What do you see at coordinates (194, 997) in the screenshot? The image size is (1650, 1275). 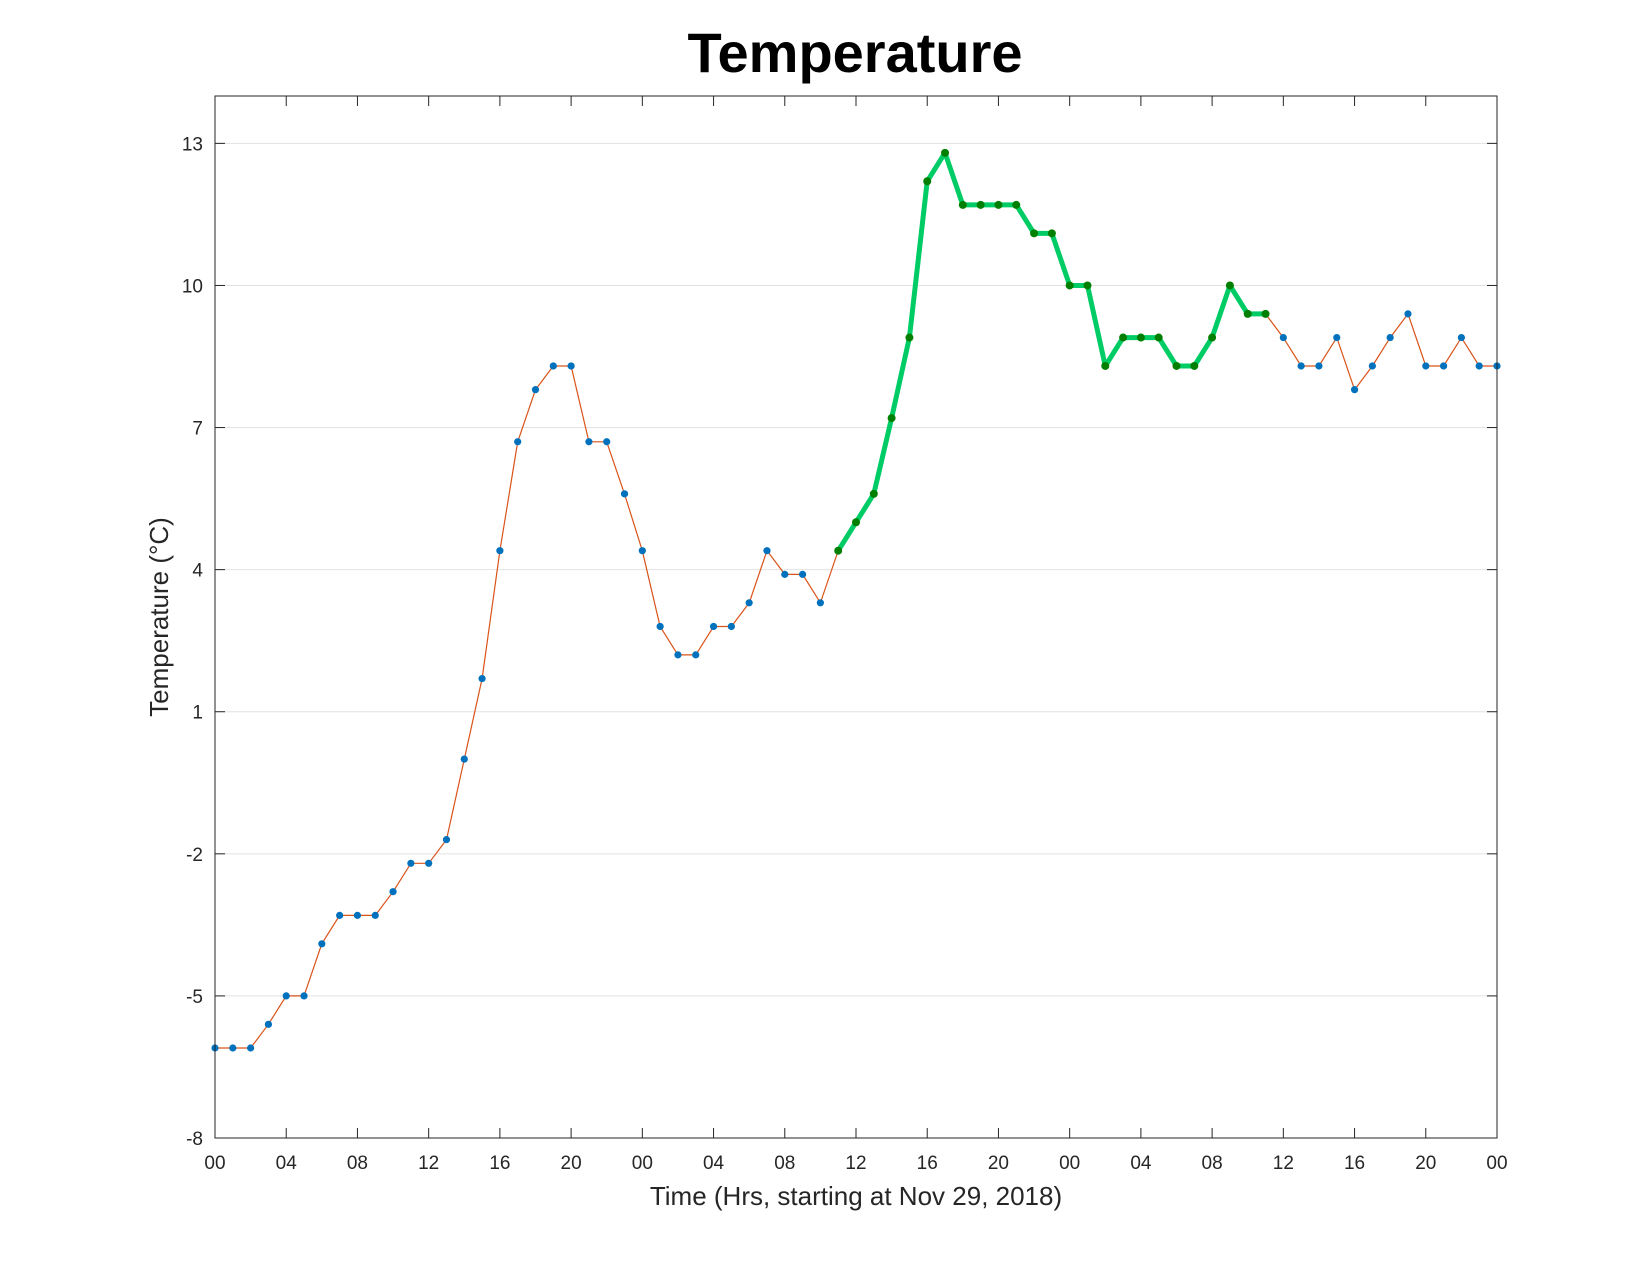 I see `y-tick-label: -5` at bounding box center [194, 997].